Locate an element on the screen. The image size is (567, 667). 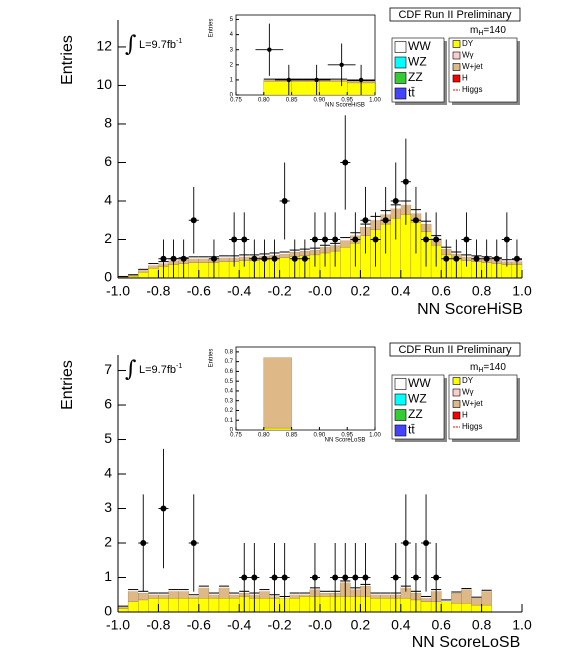
x-tick-label: 0.95 is located at coordinates (347, 101).